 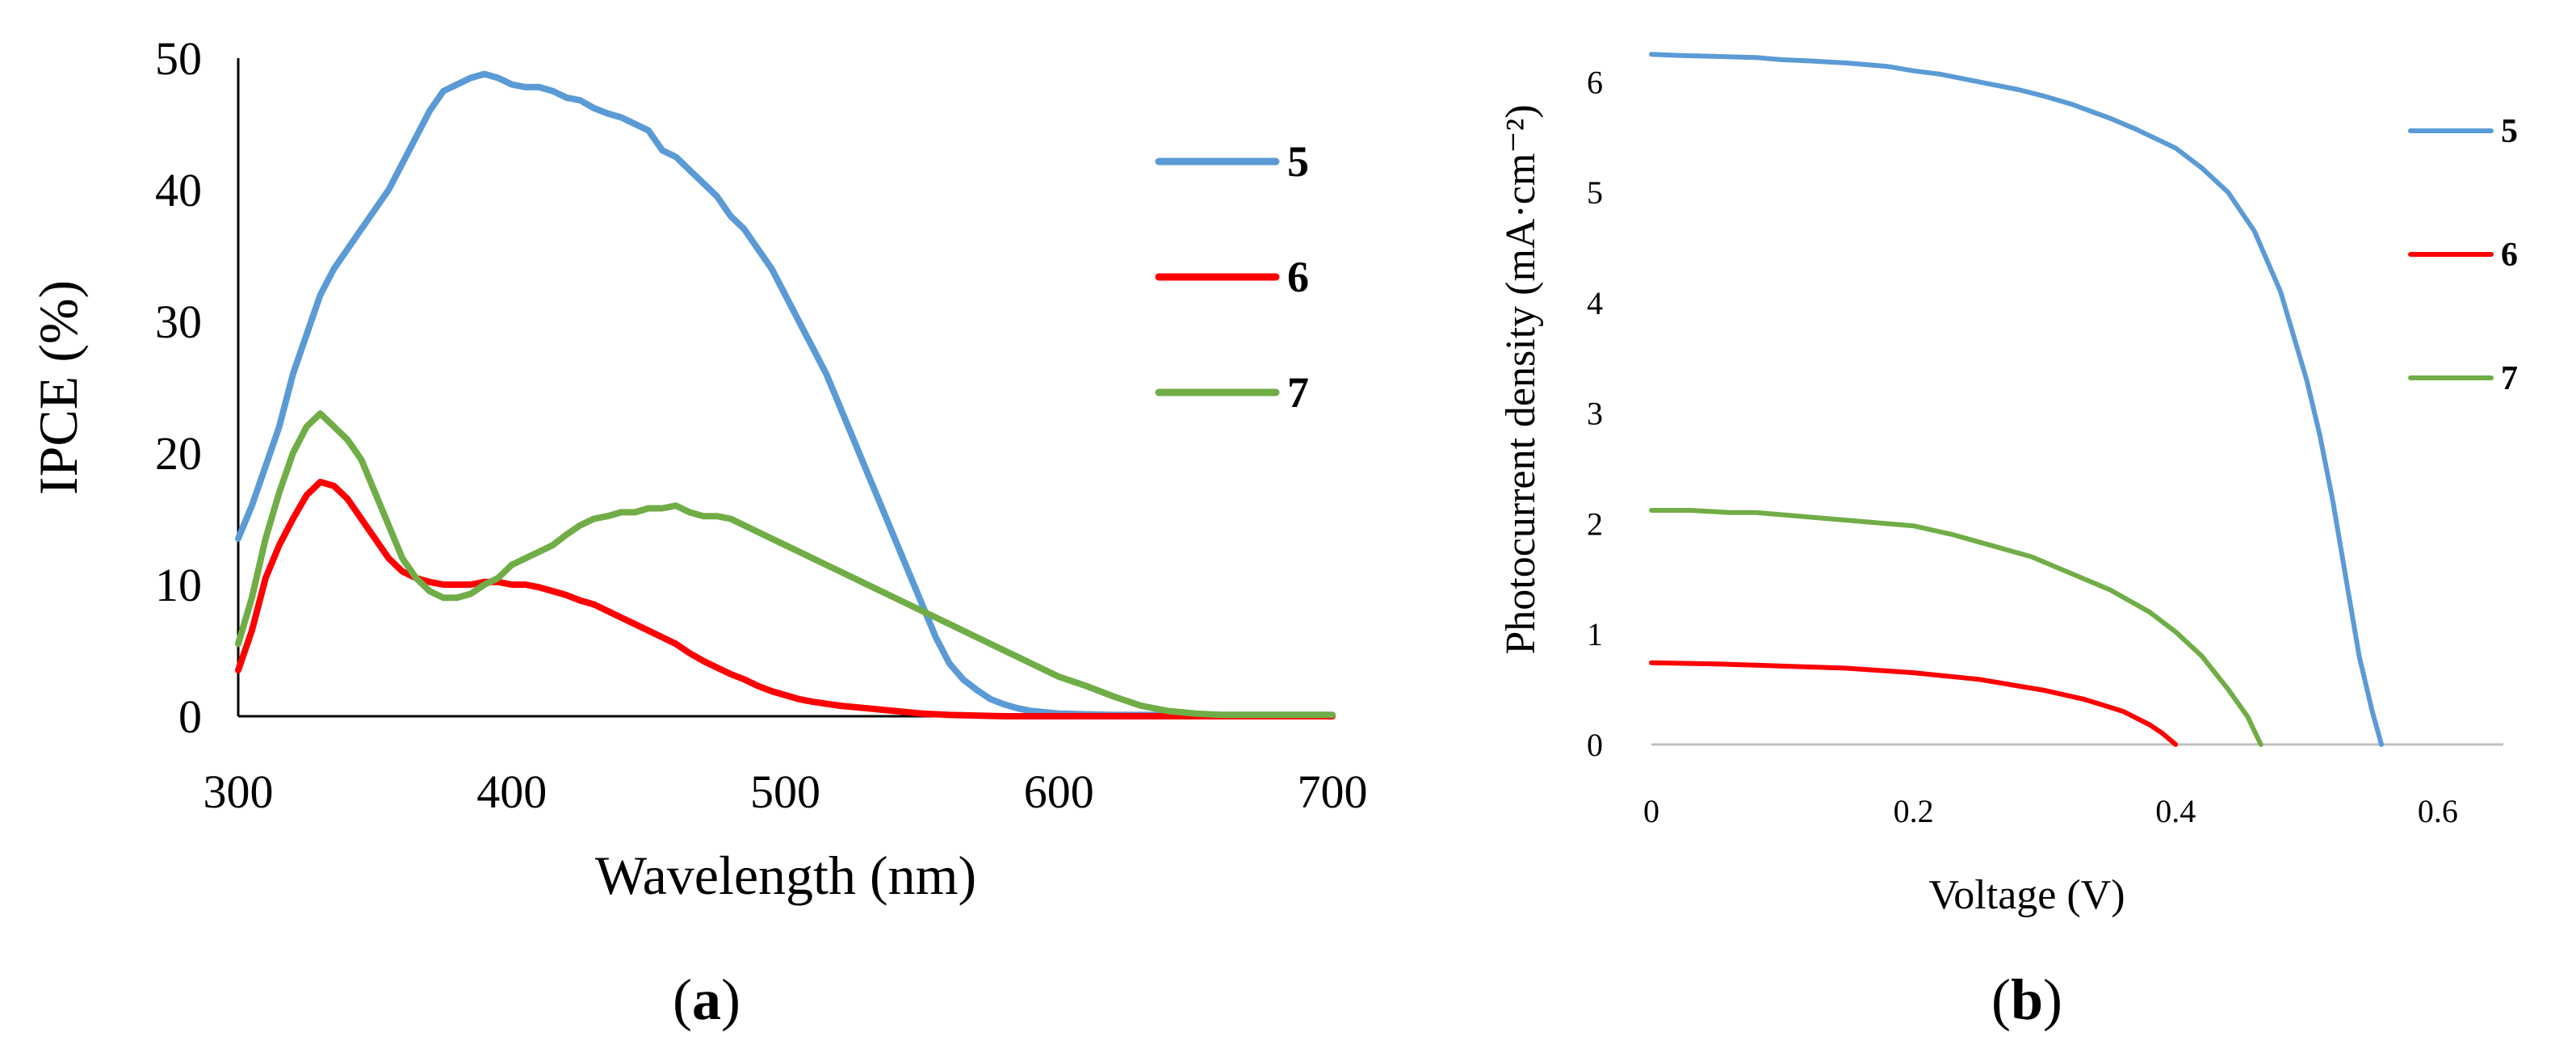 What do you see at coordinates (1595, 414) in the screenshot?
I see `chart-b-y-tick-label: 3` at bounding box center [1595, 414].